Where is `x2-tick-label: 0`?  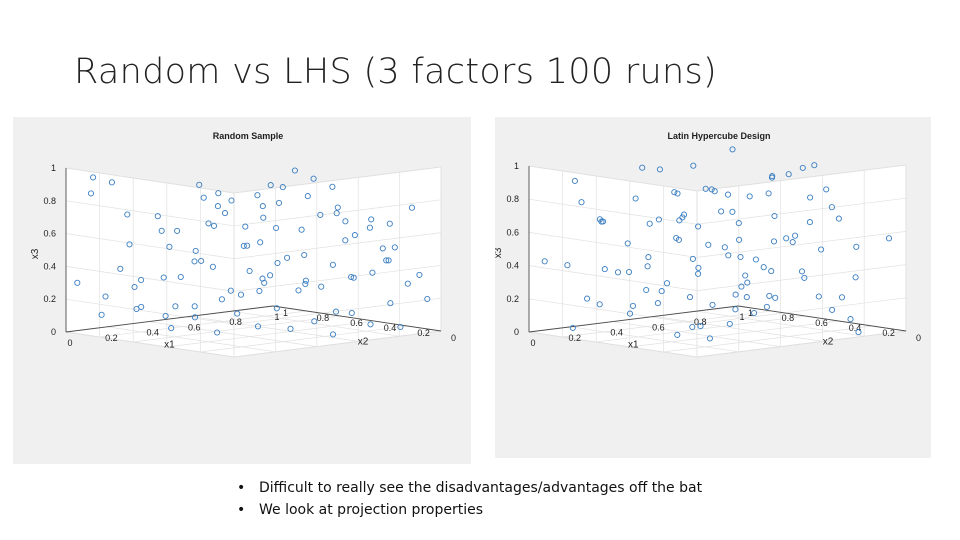 x2-tick-label: 0 is located at coordinates (918, 338).